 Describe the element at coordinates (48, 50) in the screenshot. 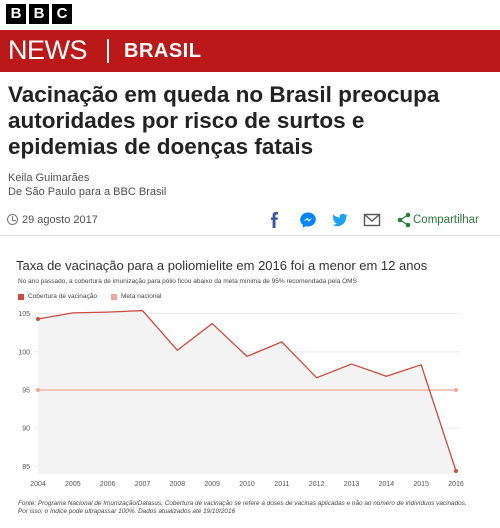

I see `news-home-link: NEWS` at that location.